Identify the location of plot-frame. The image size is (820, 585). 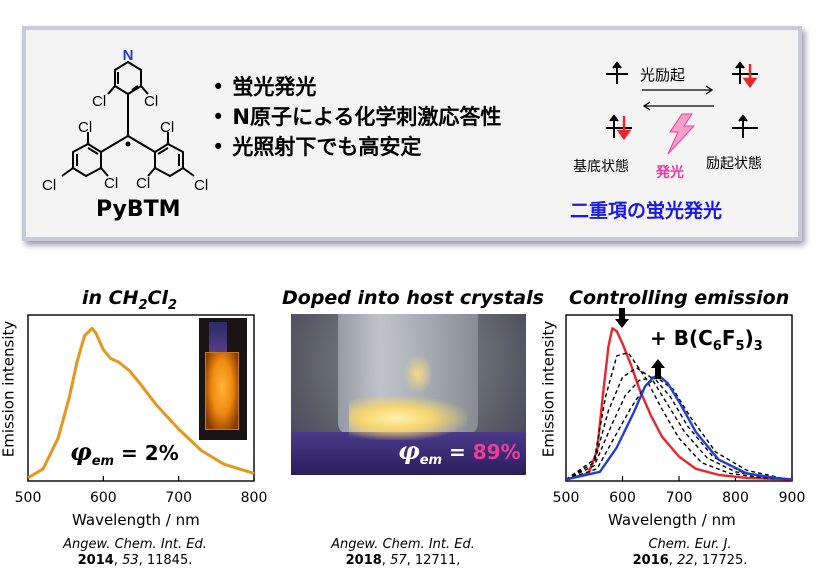
(141, 398).